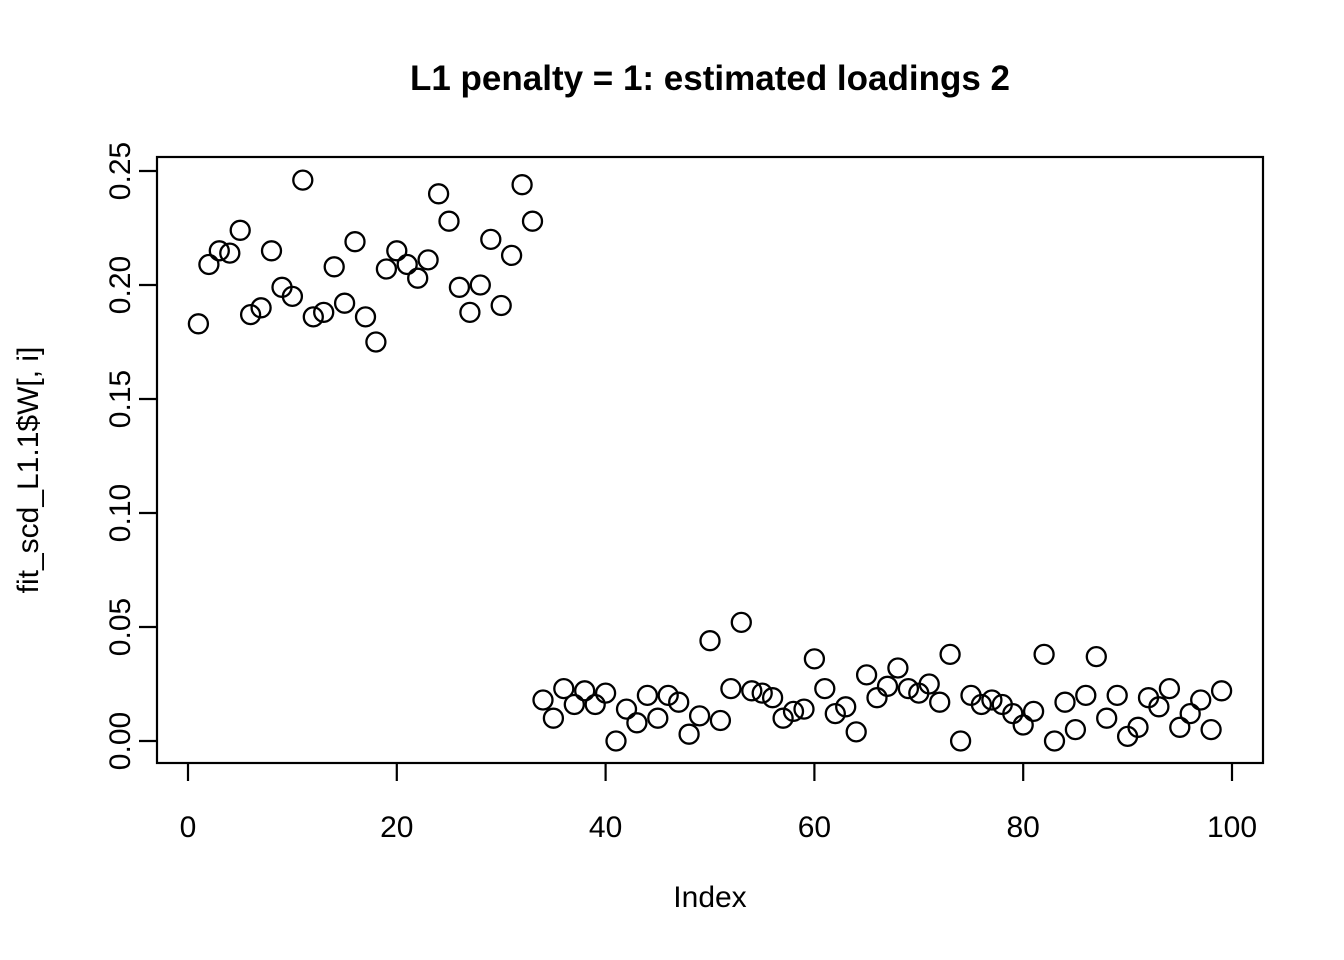  Describe the element at coordinates (130, 456) in the screenshot. I see `y-axis-ticks: 0.00 0.05 0.10 0.15 0.20 0.25` at that location.